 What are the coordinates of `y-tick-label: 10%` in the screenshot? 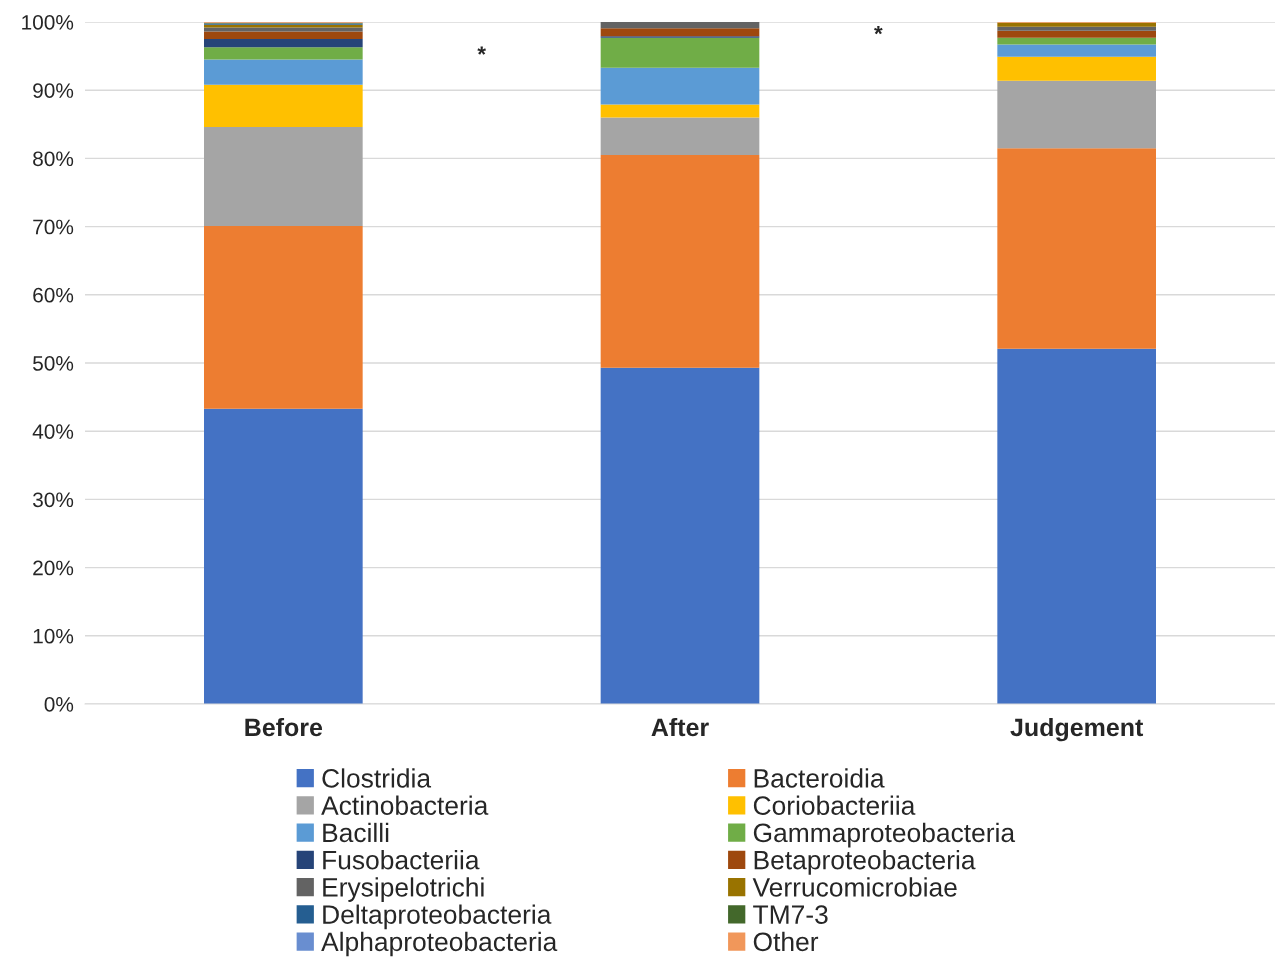 It's located at (53, 636).